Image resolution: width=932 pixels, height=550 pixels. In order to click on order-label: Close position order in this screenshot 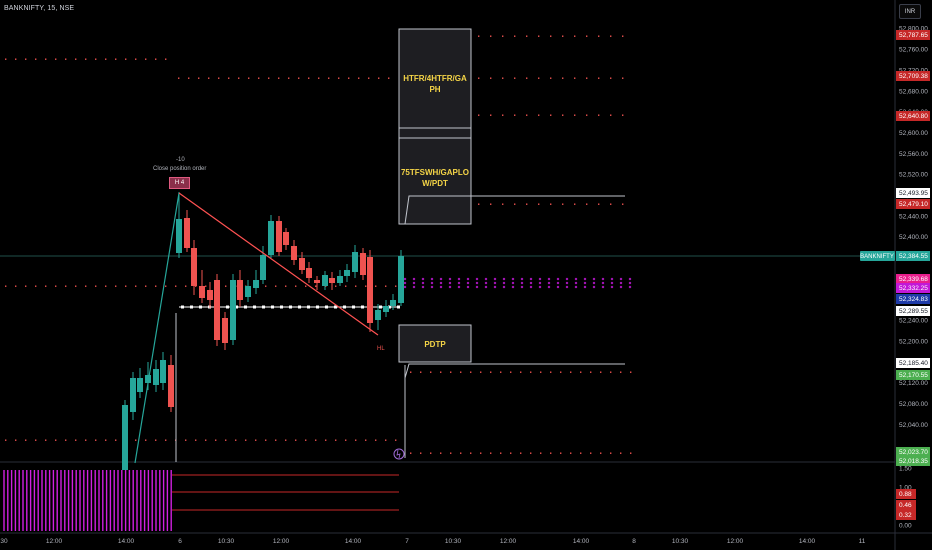, I will do `click(180, 169)`.